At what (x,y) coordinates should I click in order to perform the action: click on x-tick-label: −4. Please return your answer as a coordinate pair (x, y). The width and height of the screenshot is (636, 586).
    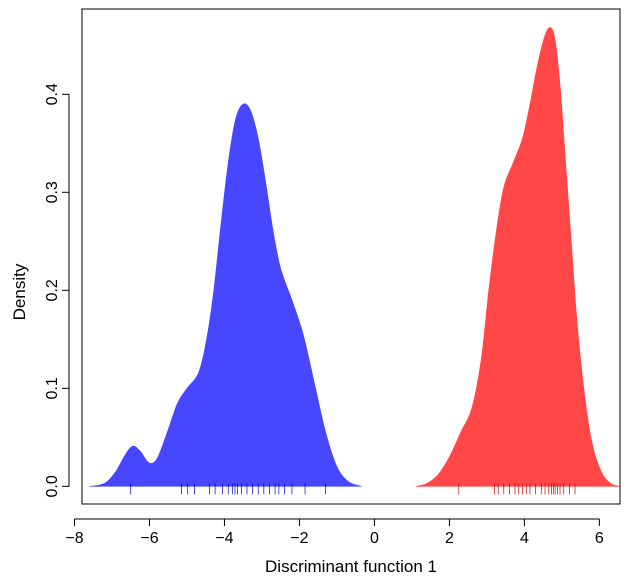
    Looking at the image, I should click on (224, 538).